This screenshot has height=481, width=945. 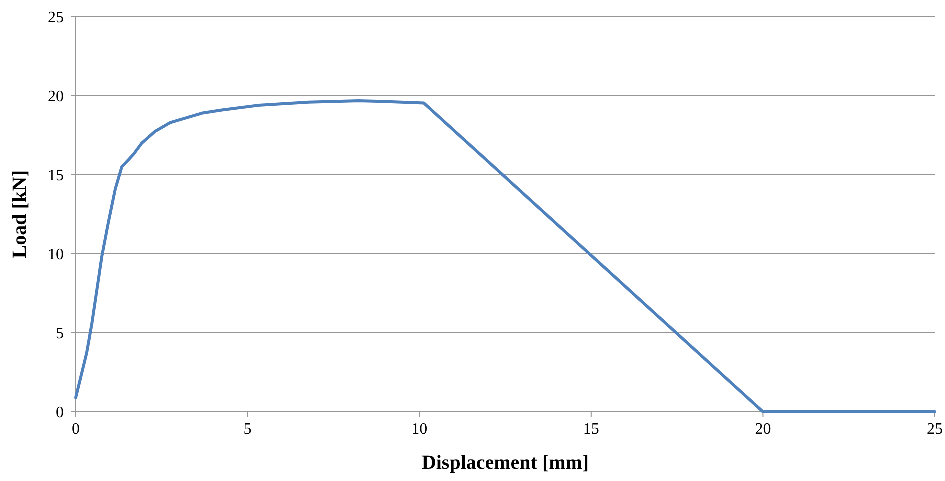 I want to click on y-tick-label: 10, so click(x=56, y=255).